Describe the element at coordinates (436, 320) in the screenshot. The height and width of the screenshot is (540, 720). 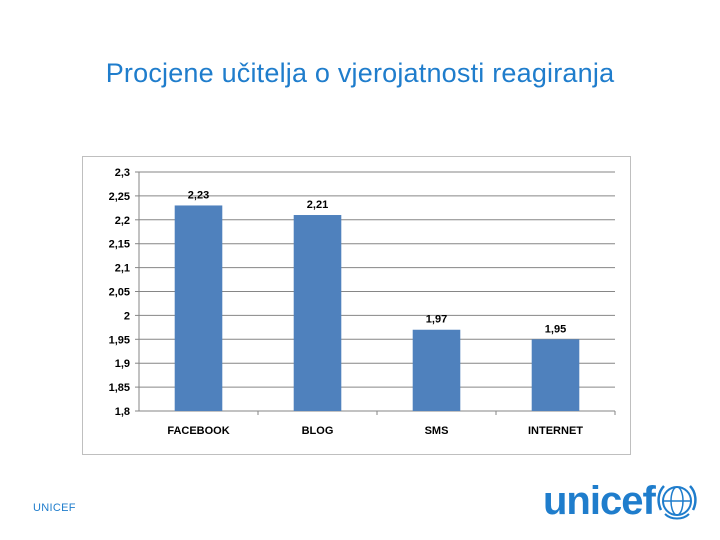
I see `data-label: 1,97` at that location.